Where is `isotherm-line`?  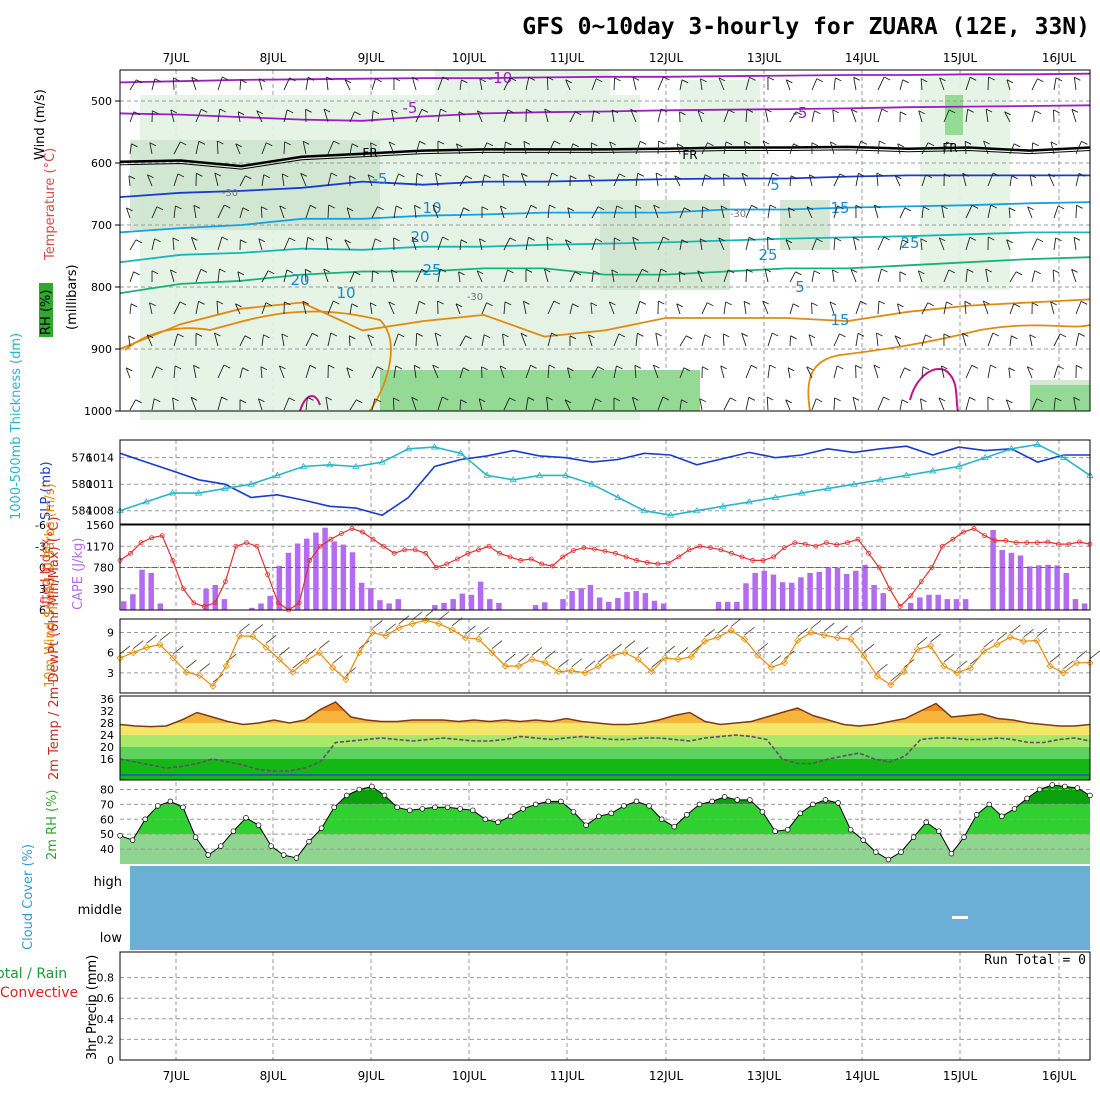 isotherm-line is located at coordinates (604, 247).